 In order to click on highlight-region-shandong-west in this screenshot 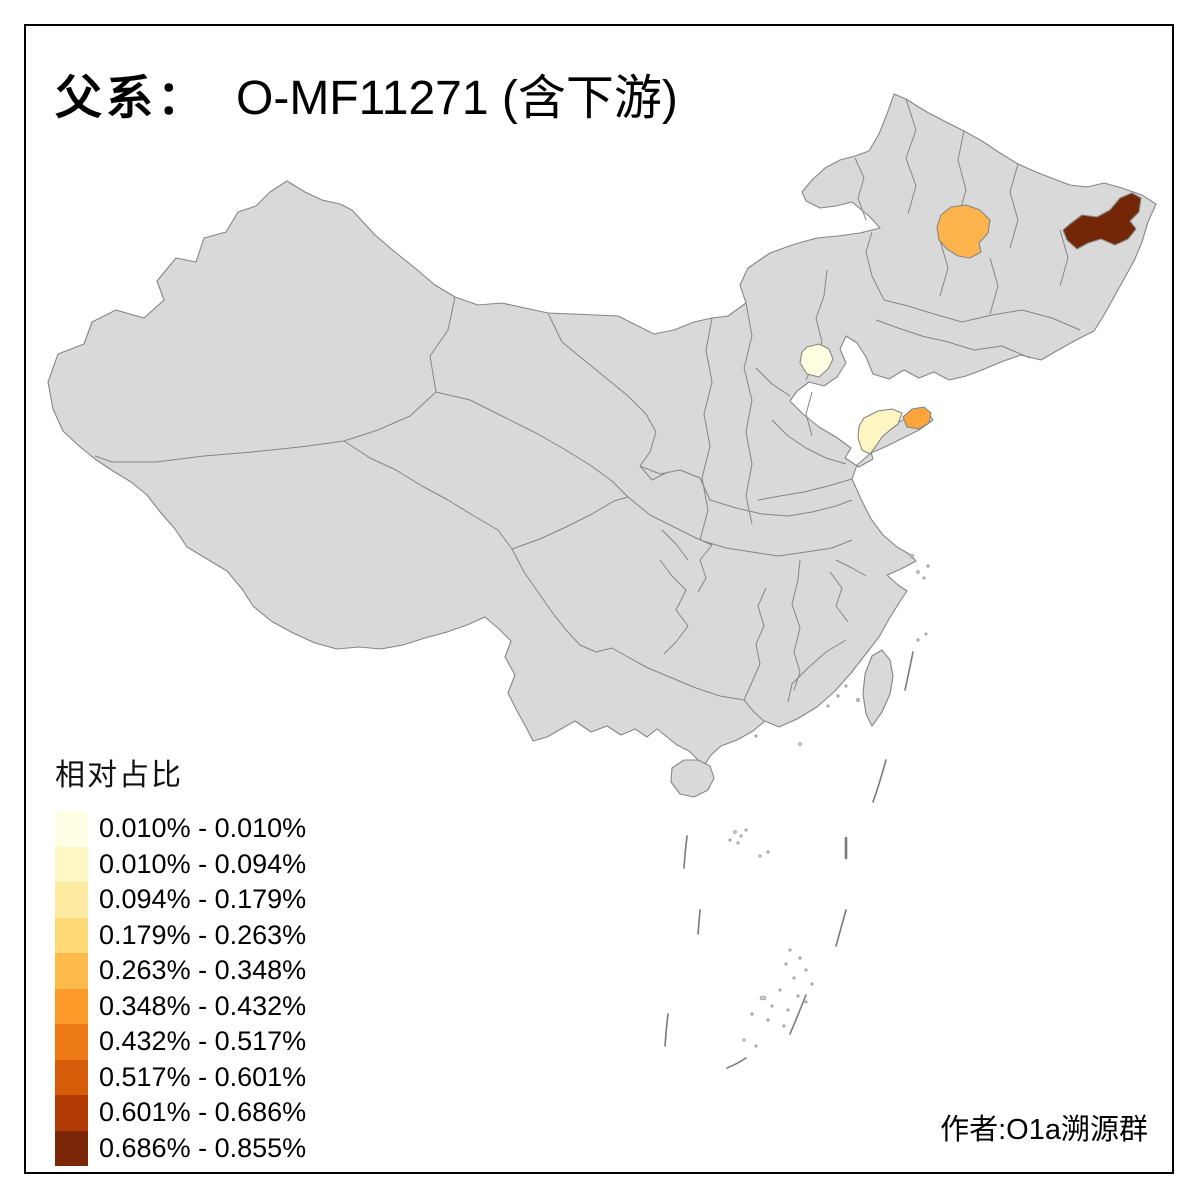, I will do `click(880, 431)`.